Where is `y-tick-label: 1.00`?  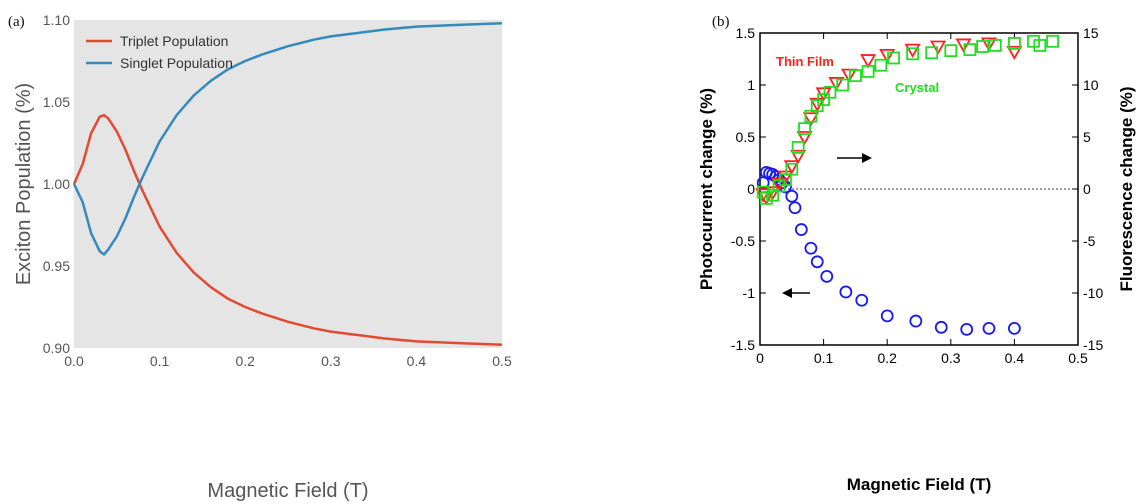
y-tick-label: 1.00 is located at coordinates (56, 184).